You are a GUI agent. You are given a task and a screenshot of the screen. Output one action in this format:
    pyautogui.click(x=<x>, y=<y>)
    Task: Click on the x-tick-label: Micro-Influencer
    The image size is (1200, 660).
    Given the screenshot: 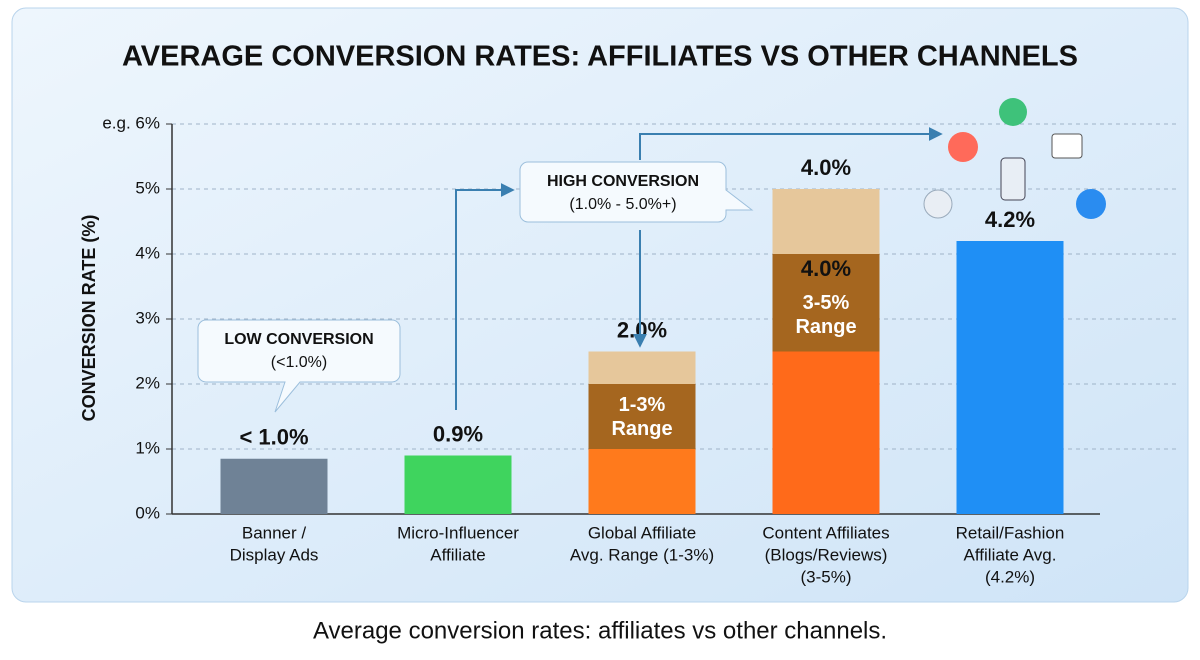 What is the action you would take?
    pyautogui.click(x=458, y=532)
    